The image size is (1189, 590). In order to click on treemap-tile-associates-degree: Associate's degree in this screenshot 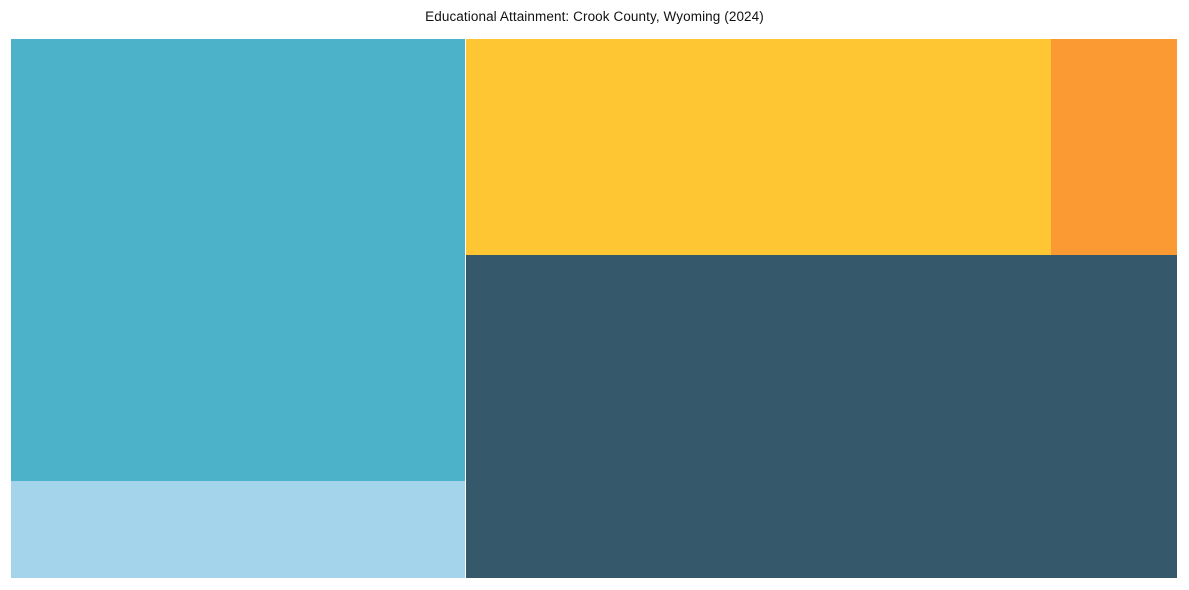, I will do `click(238, 529)`.